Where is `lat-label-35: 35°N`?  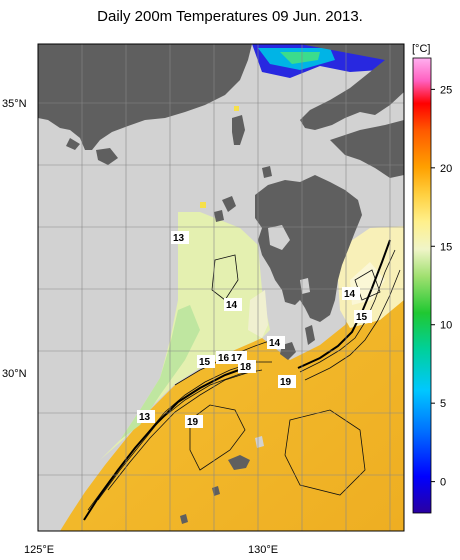 lat-label-35: 35°N is located at coordinates (14, 104).